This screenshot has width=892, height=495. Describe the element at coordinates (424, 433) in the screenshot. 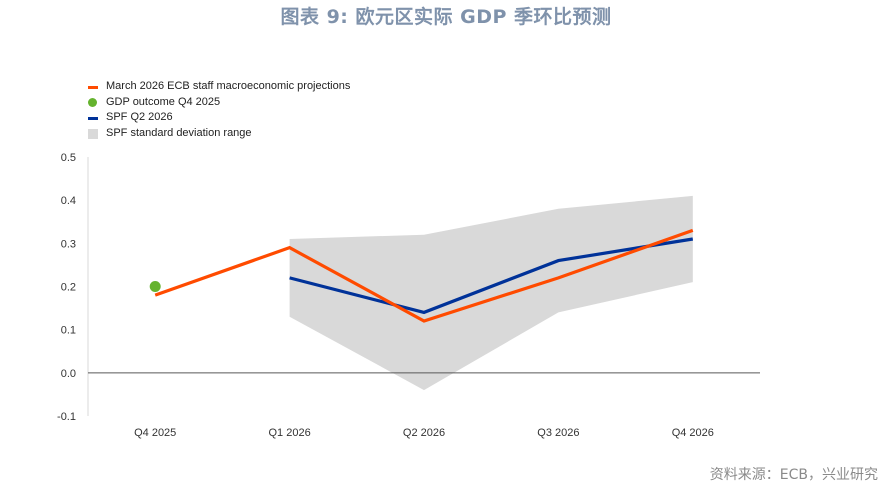

I see `x-tick-label: Q2 2026` at that location.